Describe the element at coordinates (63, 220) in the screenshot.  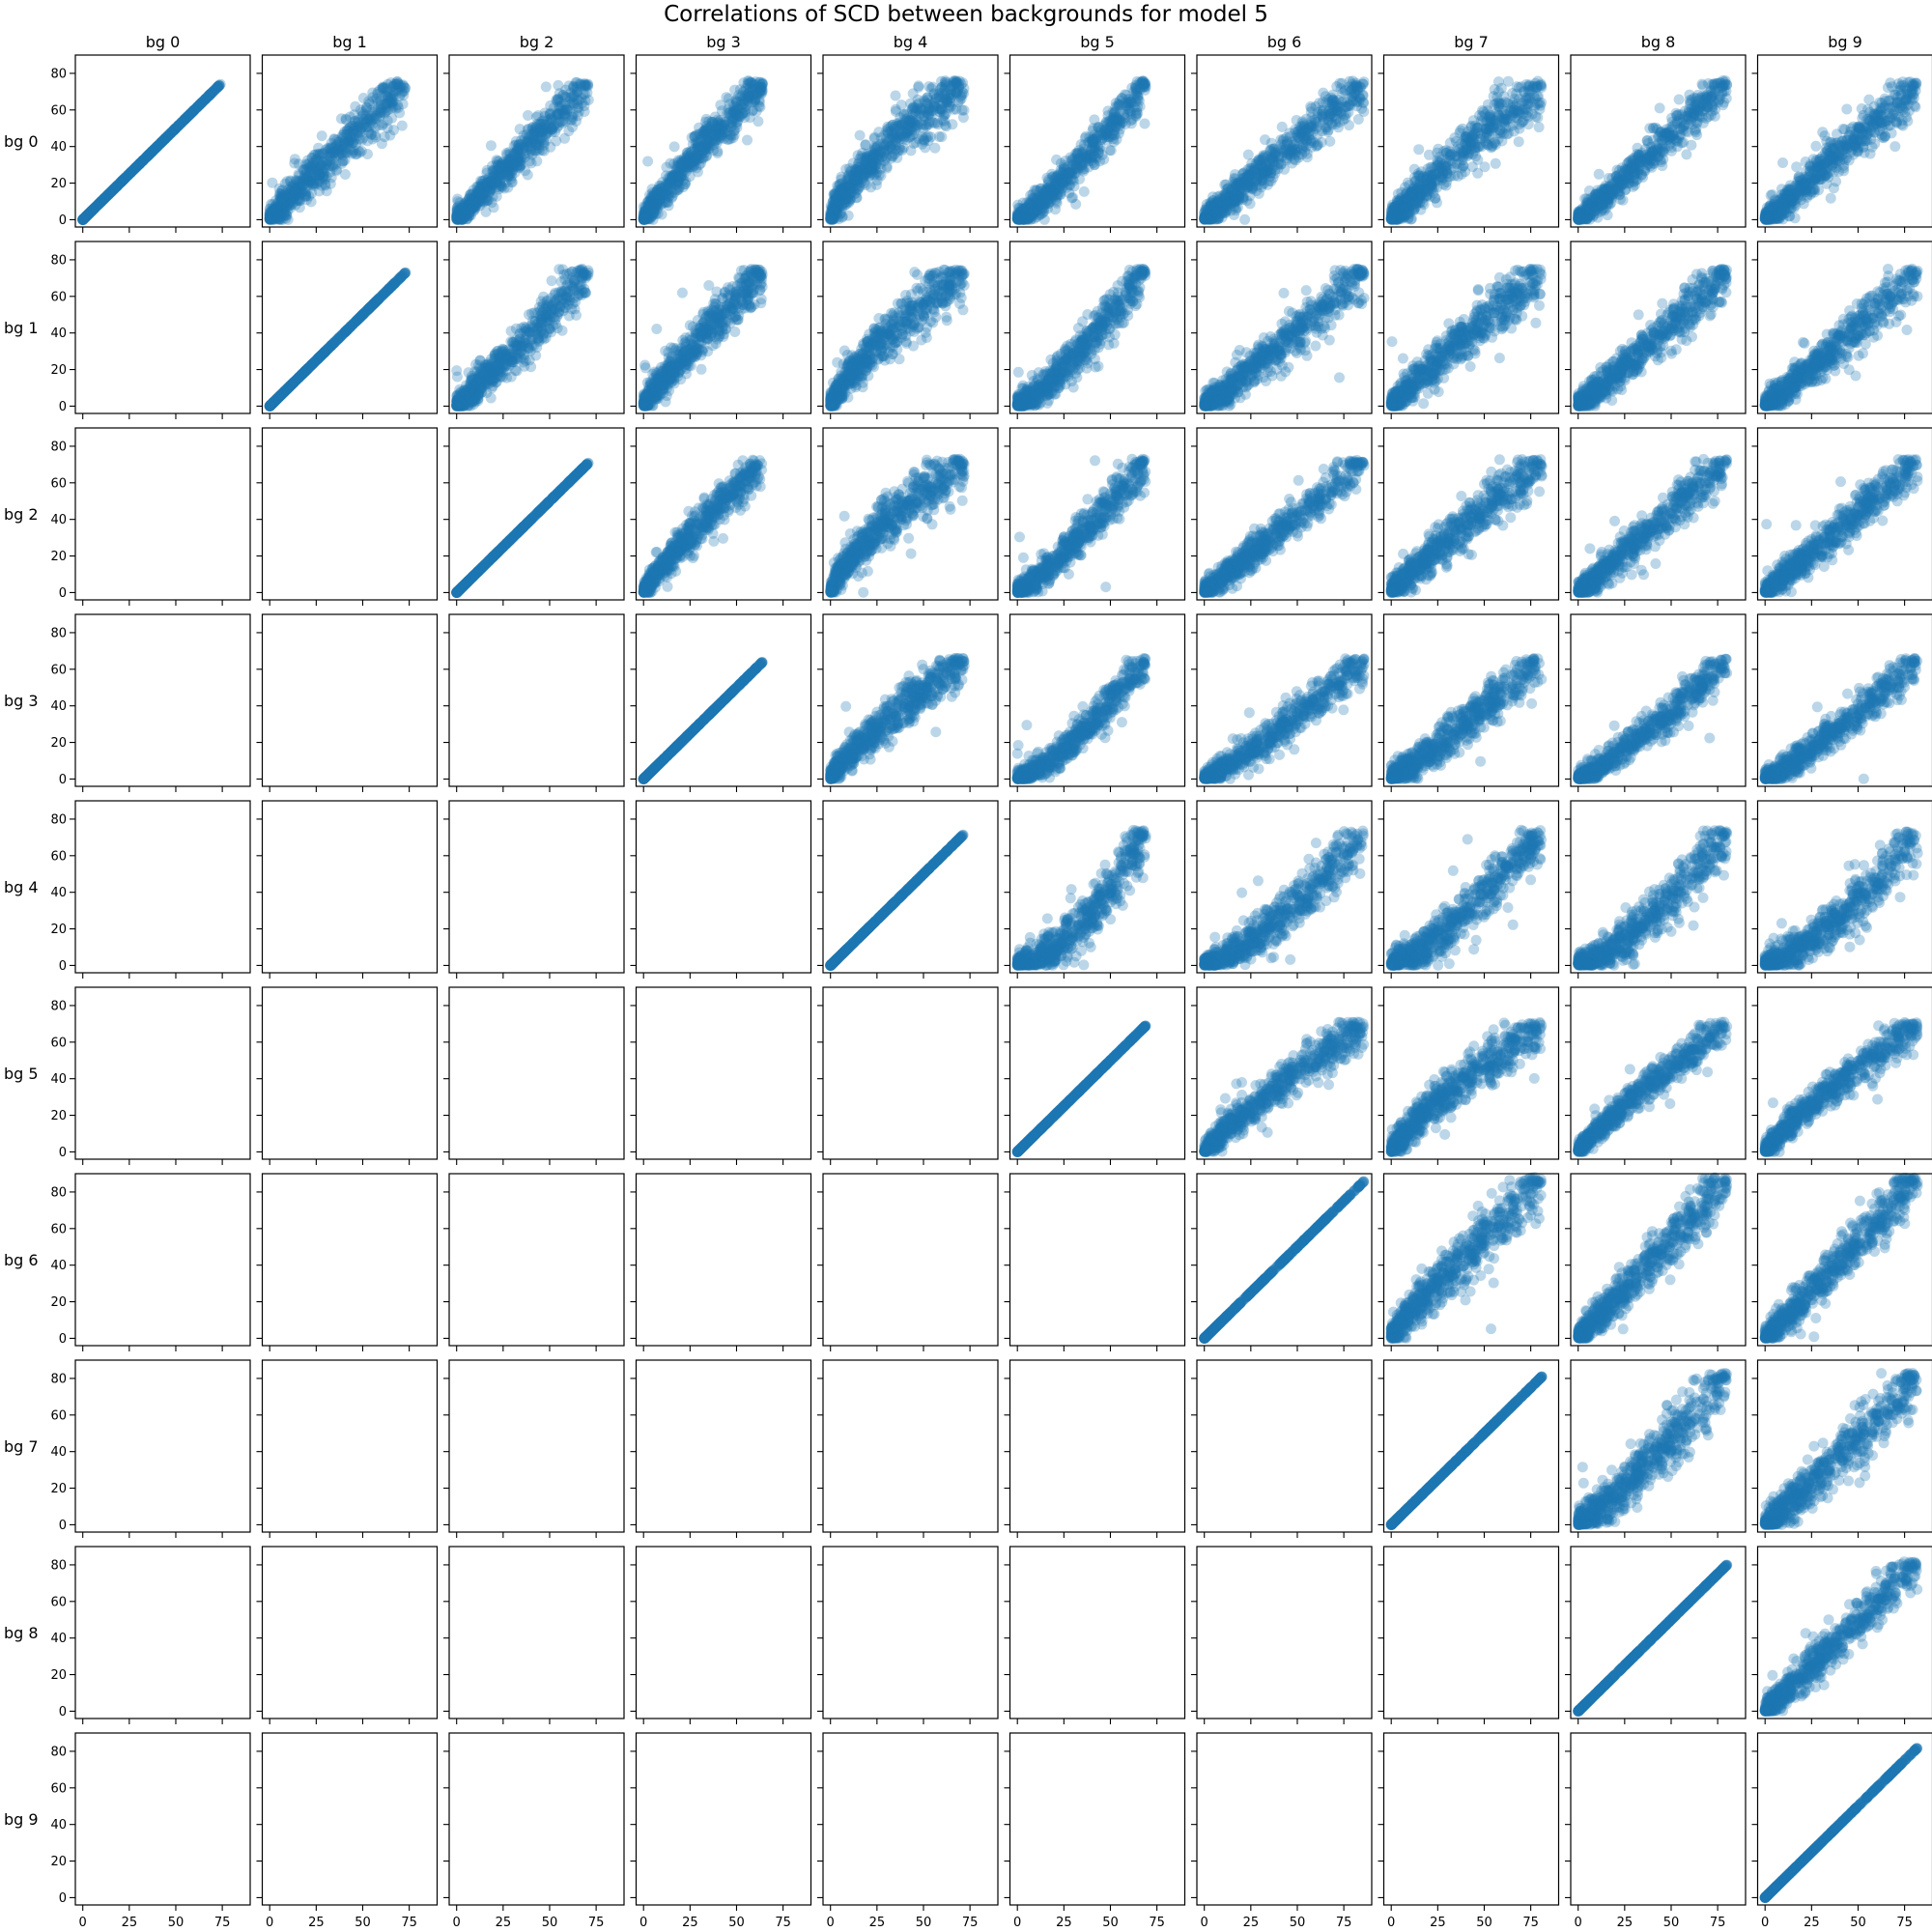
I see `y-tick-label: 0` at that location.